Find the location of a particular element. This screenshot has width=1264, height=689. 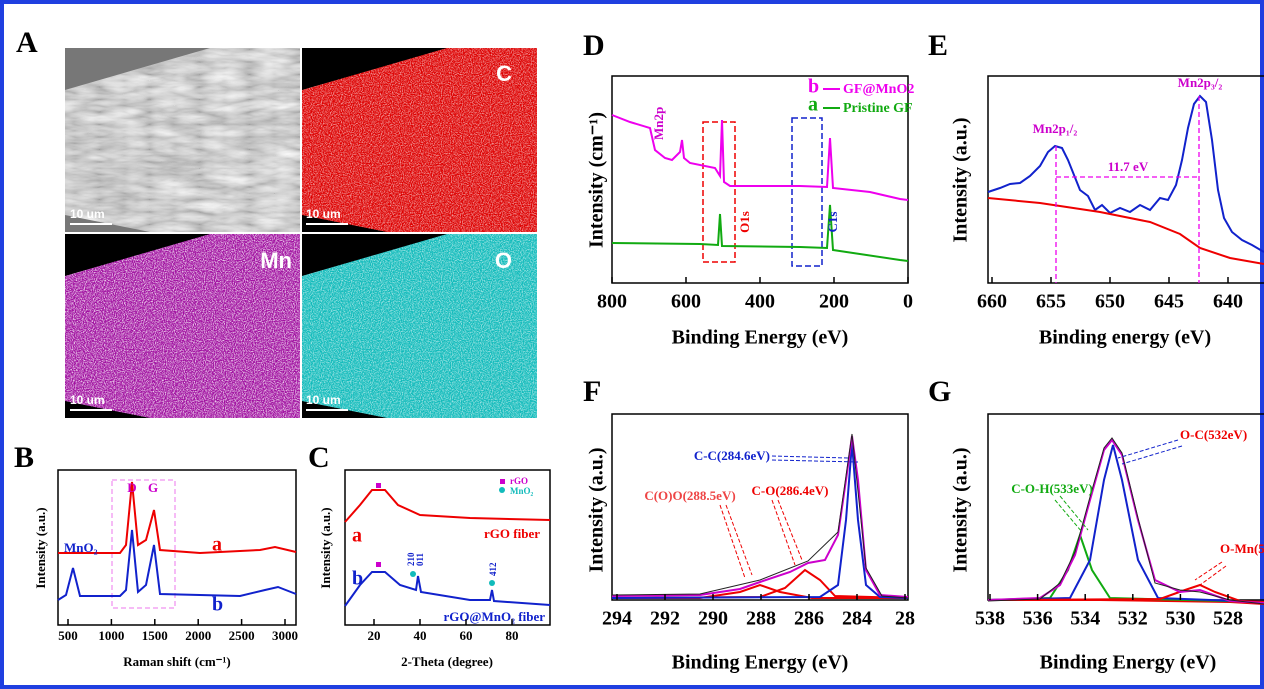

x-tick-label: 640 is located at coordinates (1228, 302).